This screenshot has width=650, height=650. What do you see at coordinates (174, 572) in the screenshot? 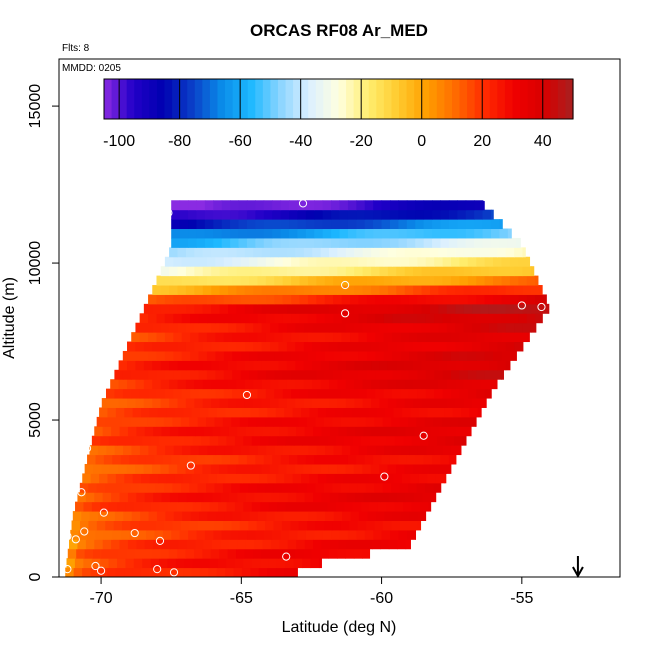
I see `flight-marker` at bounding box center [174, 572].